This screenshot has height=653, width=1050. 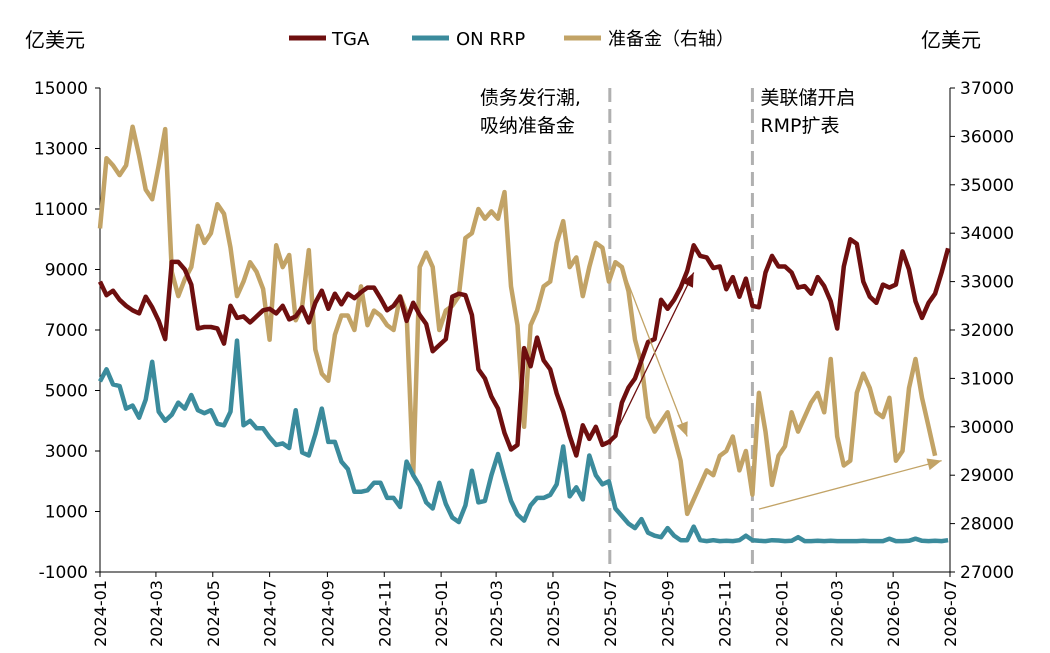 I want to click on left-y-tick-label: 13000, so click(x=61, y=150).